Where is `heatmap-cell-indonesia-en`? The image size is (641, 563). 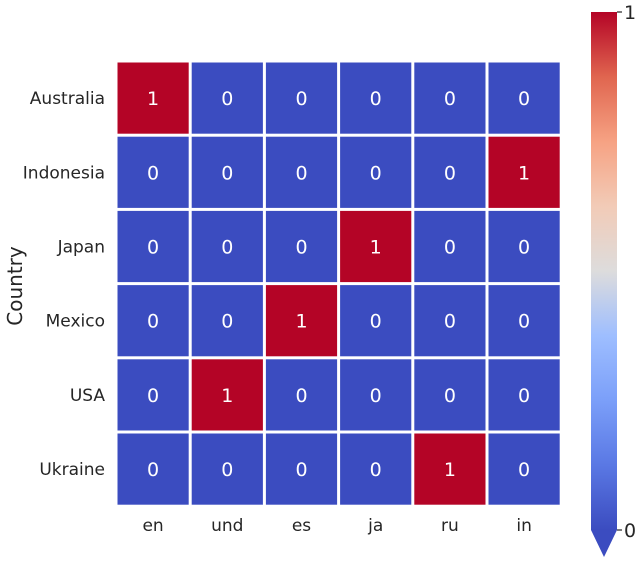
heatmap-cell-indonesia-en is located at coordinates (153, 172).